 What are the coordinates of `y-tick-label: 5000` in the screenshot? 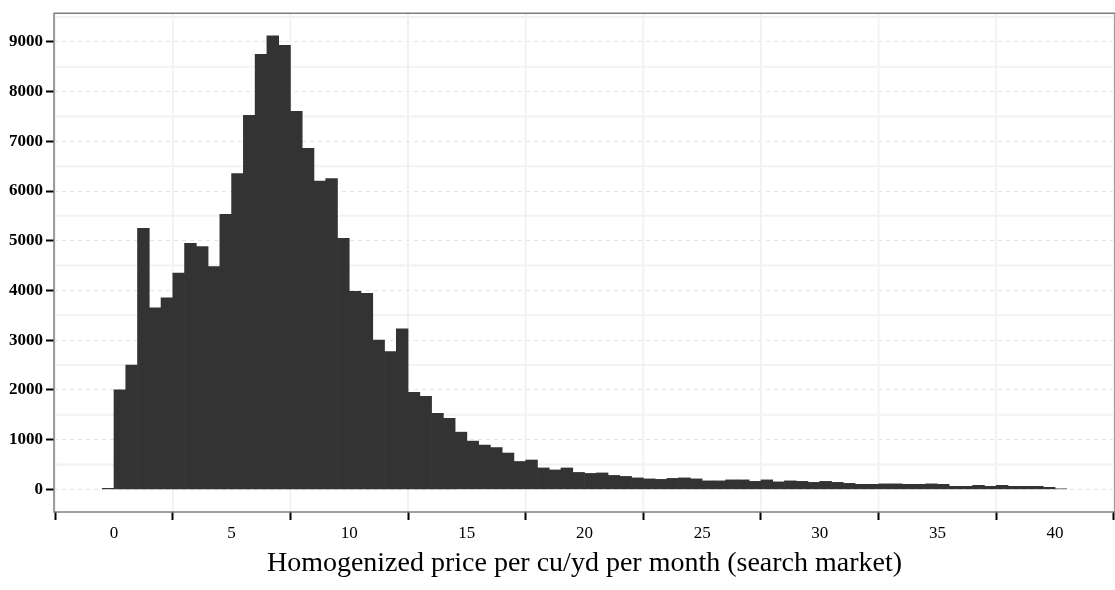 It's located at (26, 240).